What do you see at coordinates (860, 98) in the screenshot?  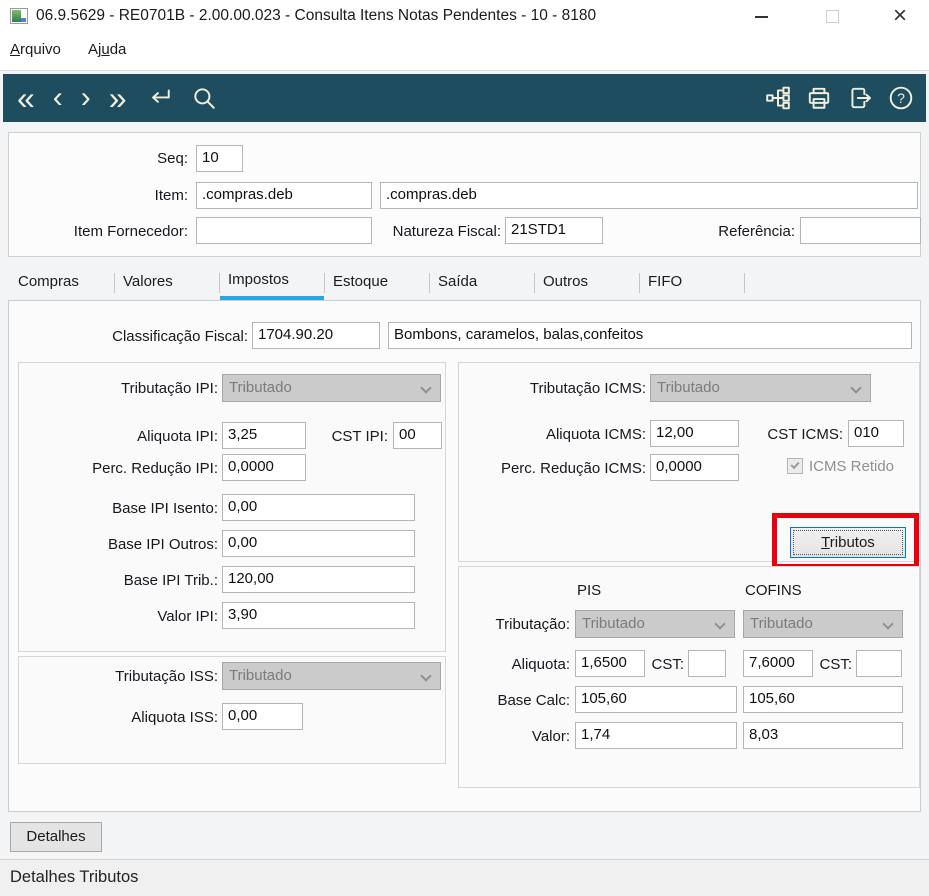 I see `exit-icon` at bounding box center [860, 98].